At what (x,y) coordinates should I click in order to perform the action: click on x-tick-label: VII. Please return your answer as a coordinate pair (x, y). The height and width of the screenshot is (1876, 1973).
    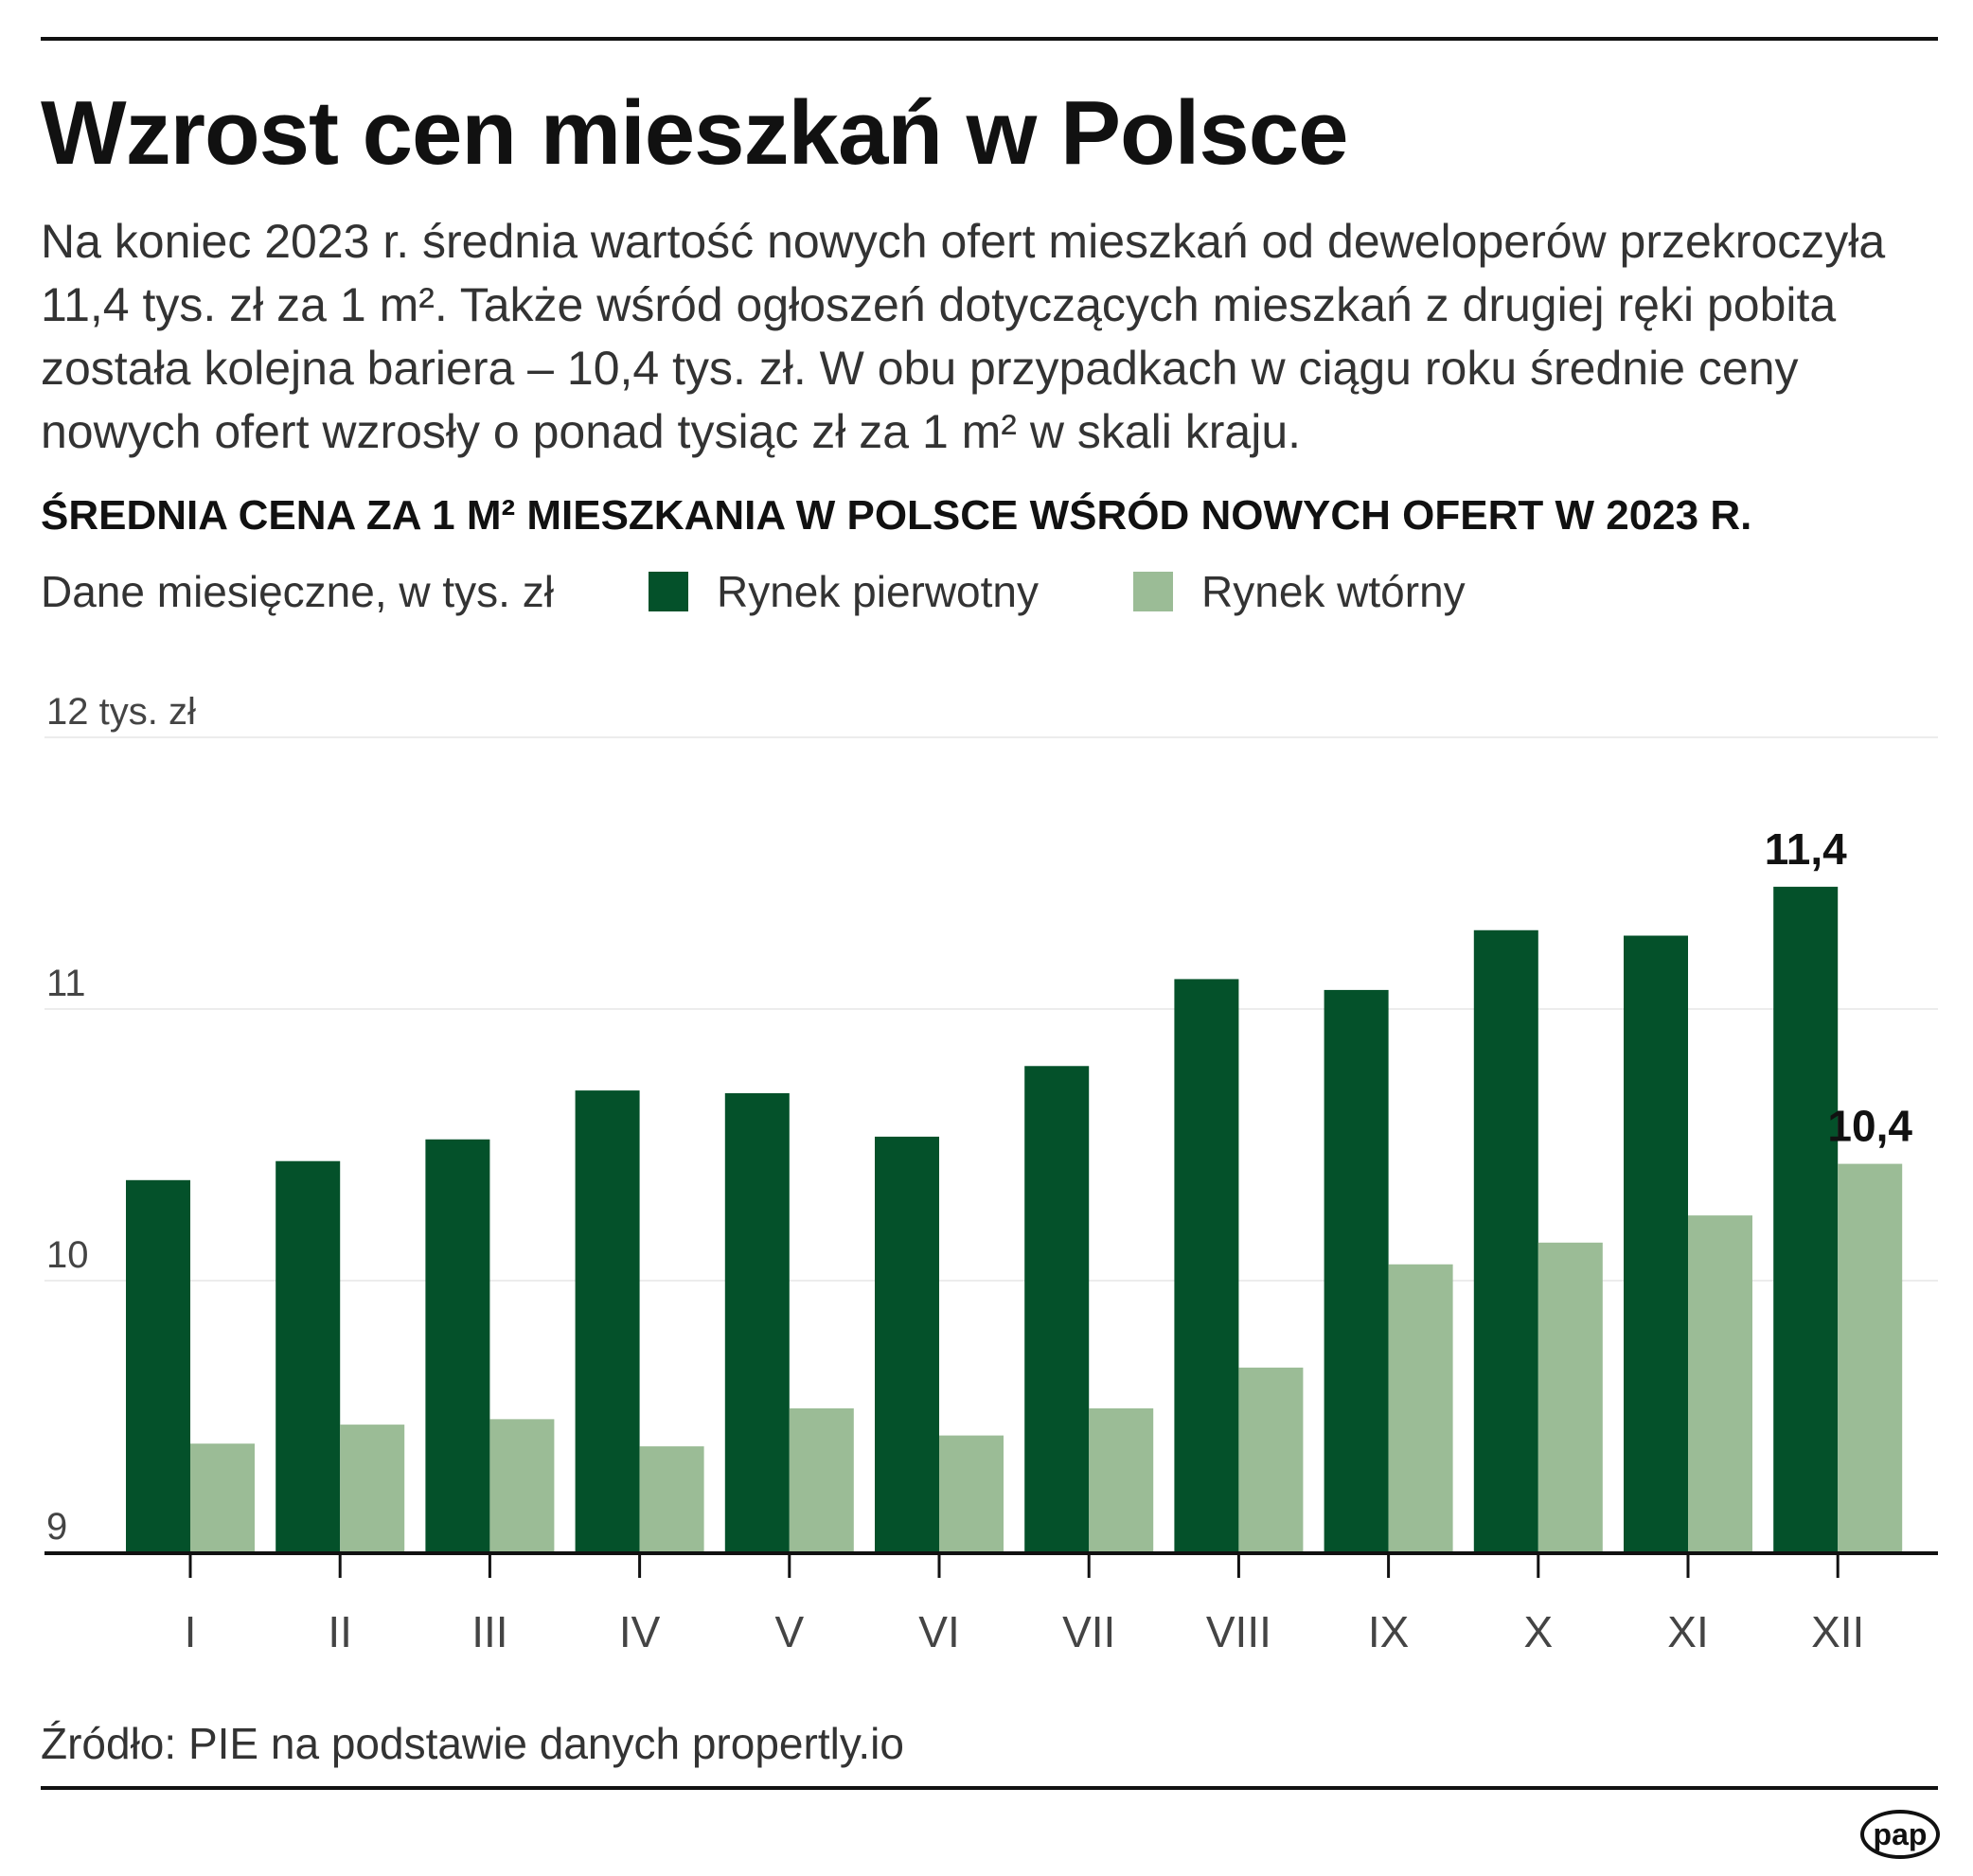
    Looking at the image, I should click on (1088, 1631).